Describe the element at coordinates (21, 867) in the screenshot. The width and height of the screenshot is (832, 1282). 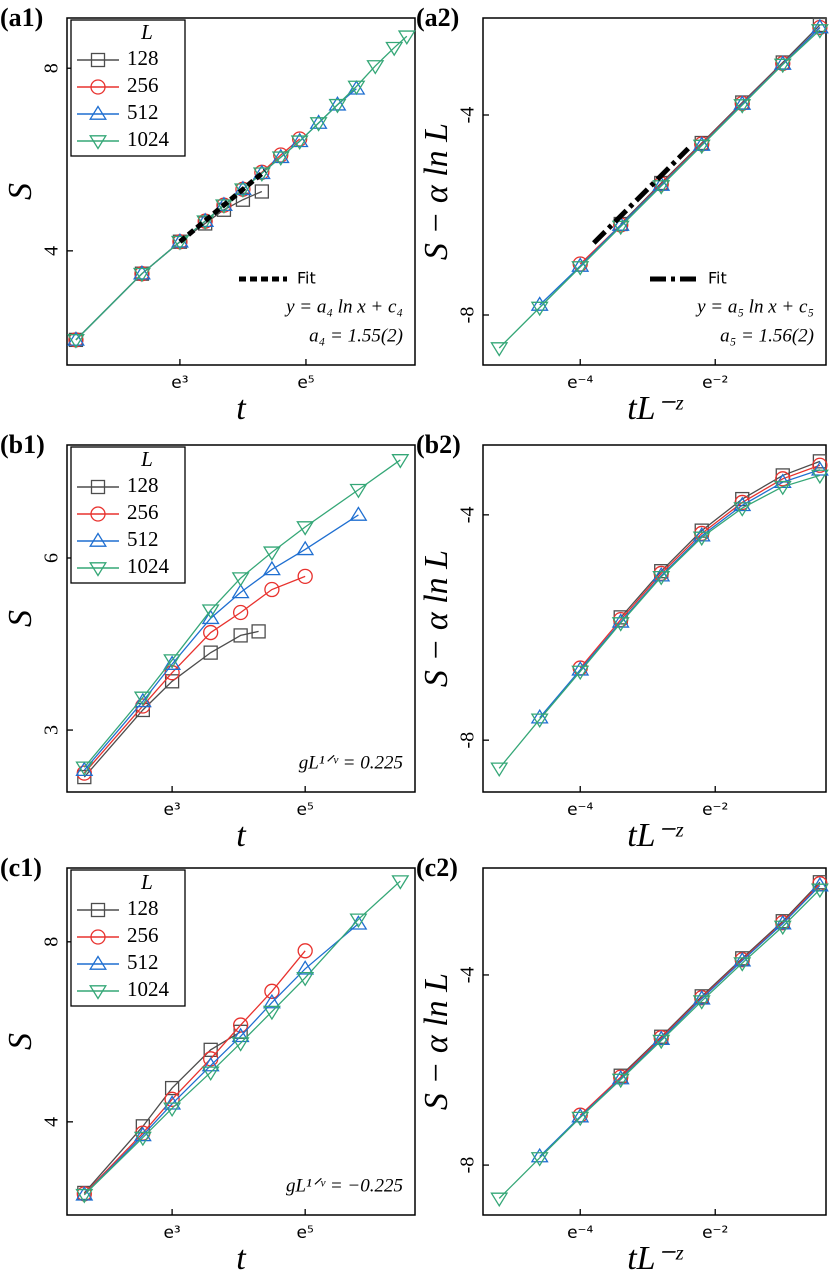
I see `panel-label: (c1)` at that location.